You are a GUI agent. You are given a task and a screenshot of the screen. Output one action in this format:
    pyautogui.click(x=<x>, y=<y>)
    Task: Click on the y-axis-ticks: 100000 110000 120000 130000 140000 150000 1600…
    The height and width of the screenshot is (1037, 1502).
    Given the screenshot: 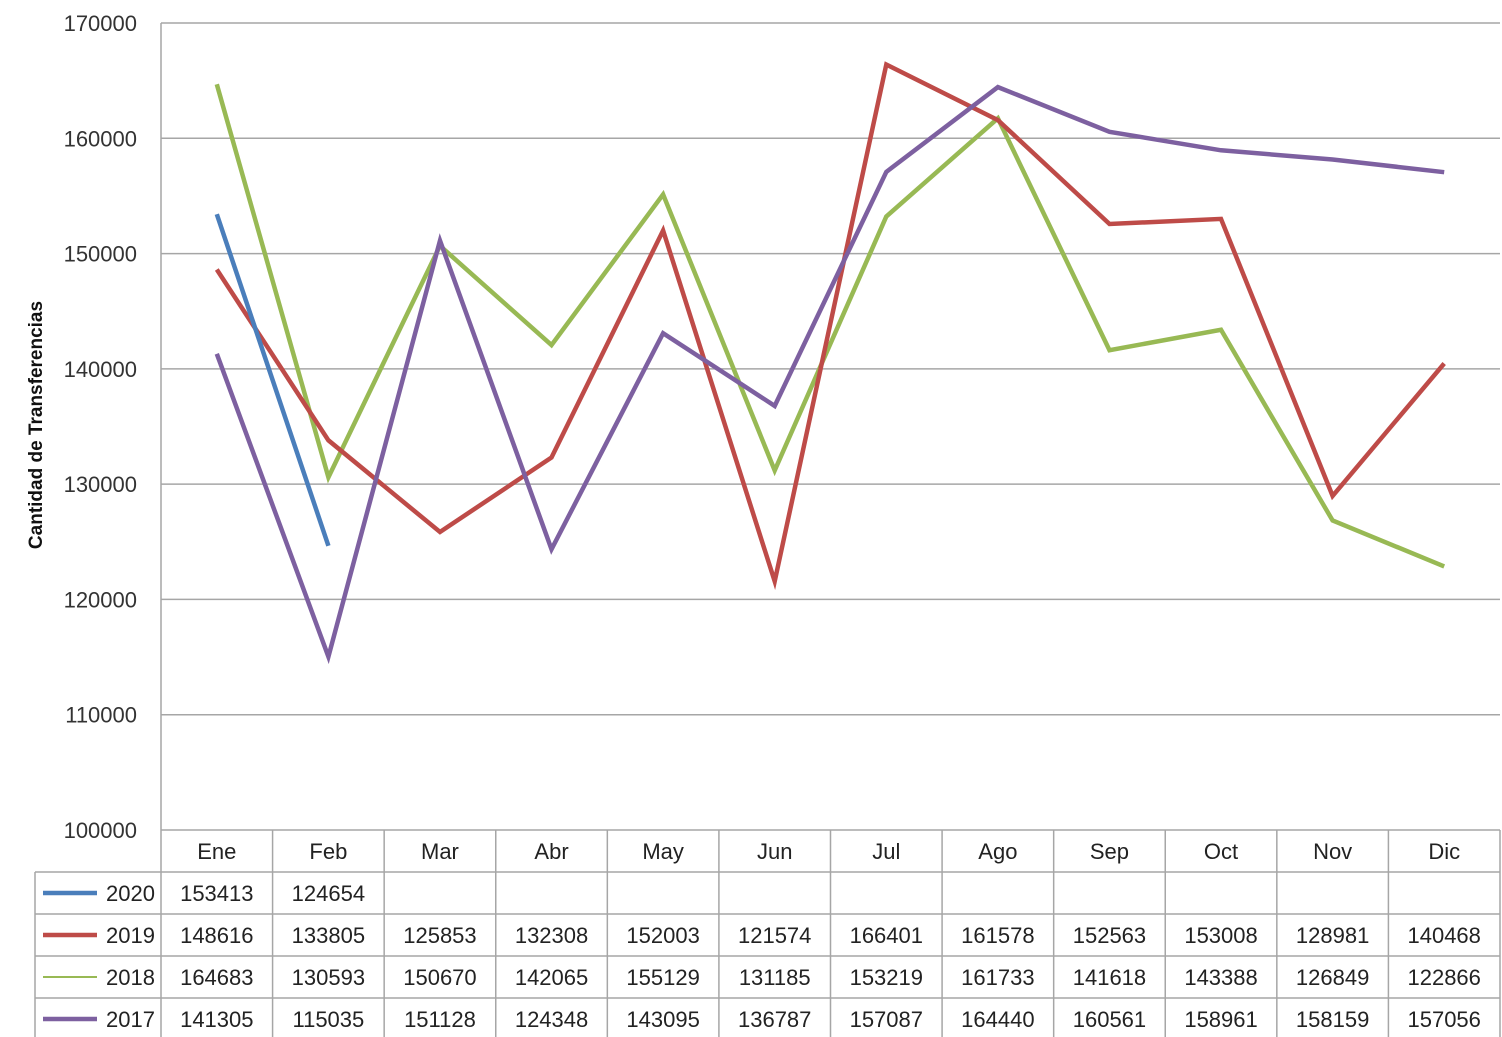 What is the action you would take?
    pyautogui.click(x=100, y=427)
    